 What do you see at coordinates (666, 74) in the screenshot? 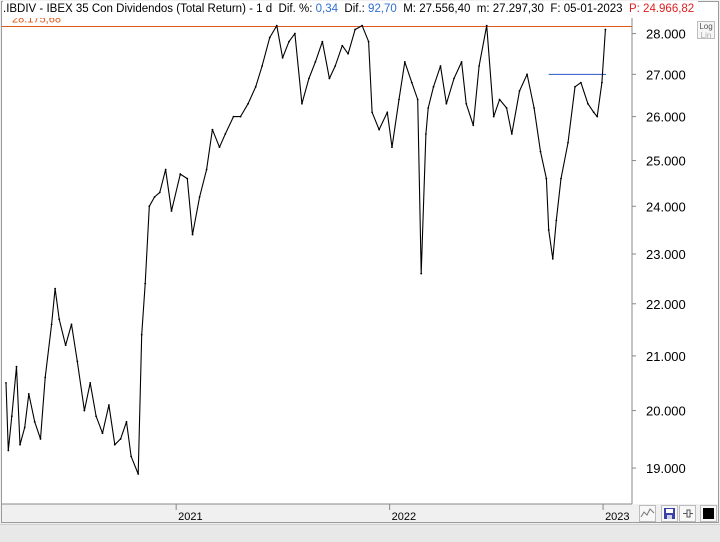
I see `y-tick-label: 27.000` at bounding box center [666, 74].